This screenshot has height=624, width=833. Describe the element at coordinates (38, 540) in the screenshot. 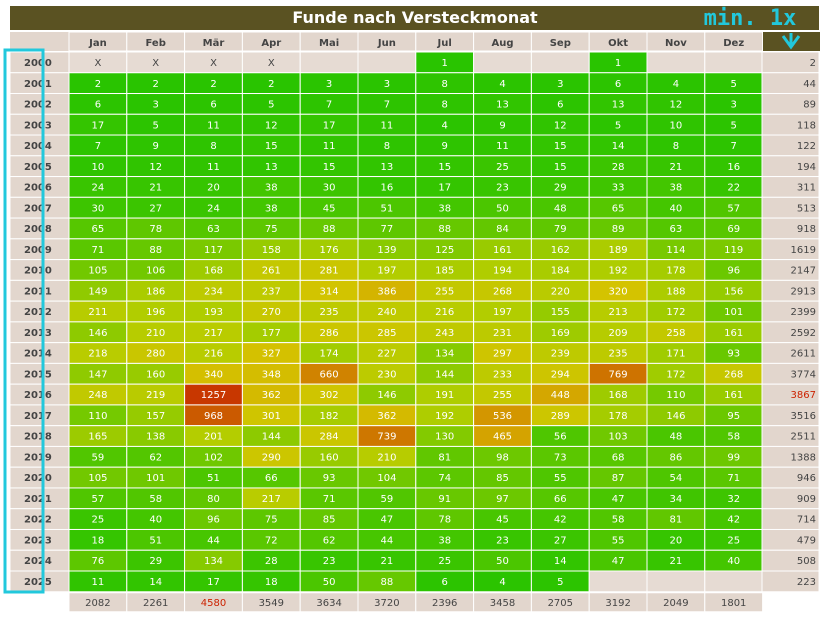

I see `year-label: 2023` at that location.